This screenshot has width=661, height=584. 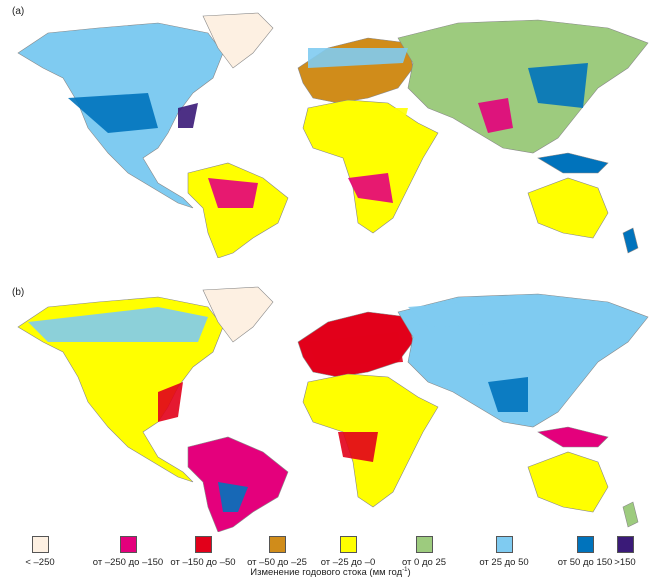 What do you see at coordinates (409, 573) in the screenshot?
I see `legend-title-end: )` at bounding box center [409, 573].